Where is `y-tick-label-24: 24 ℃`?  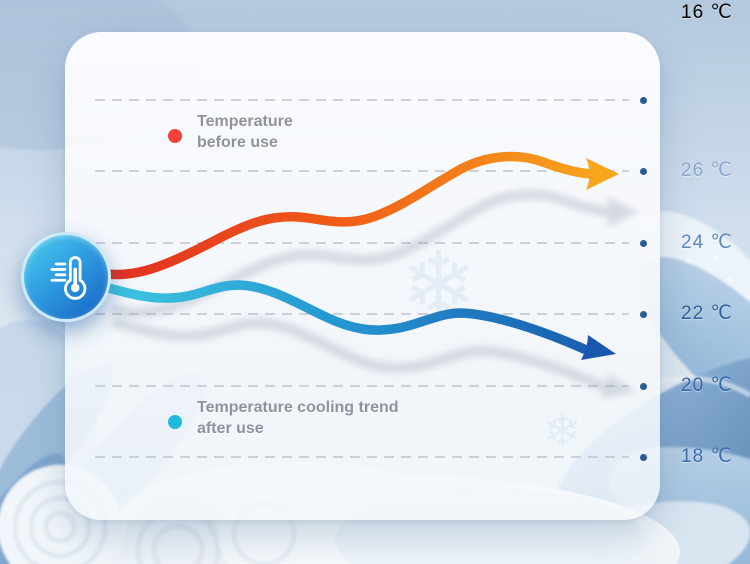
y-tick-label-24: 24 ℃ is located at coordinates (707, 242).